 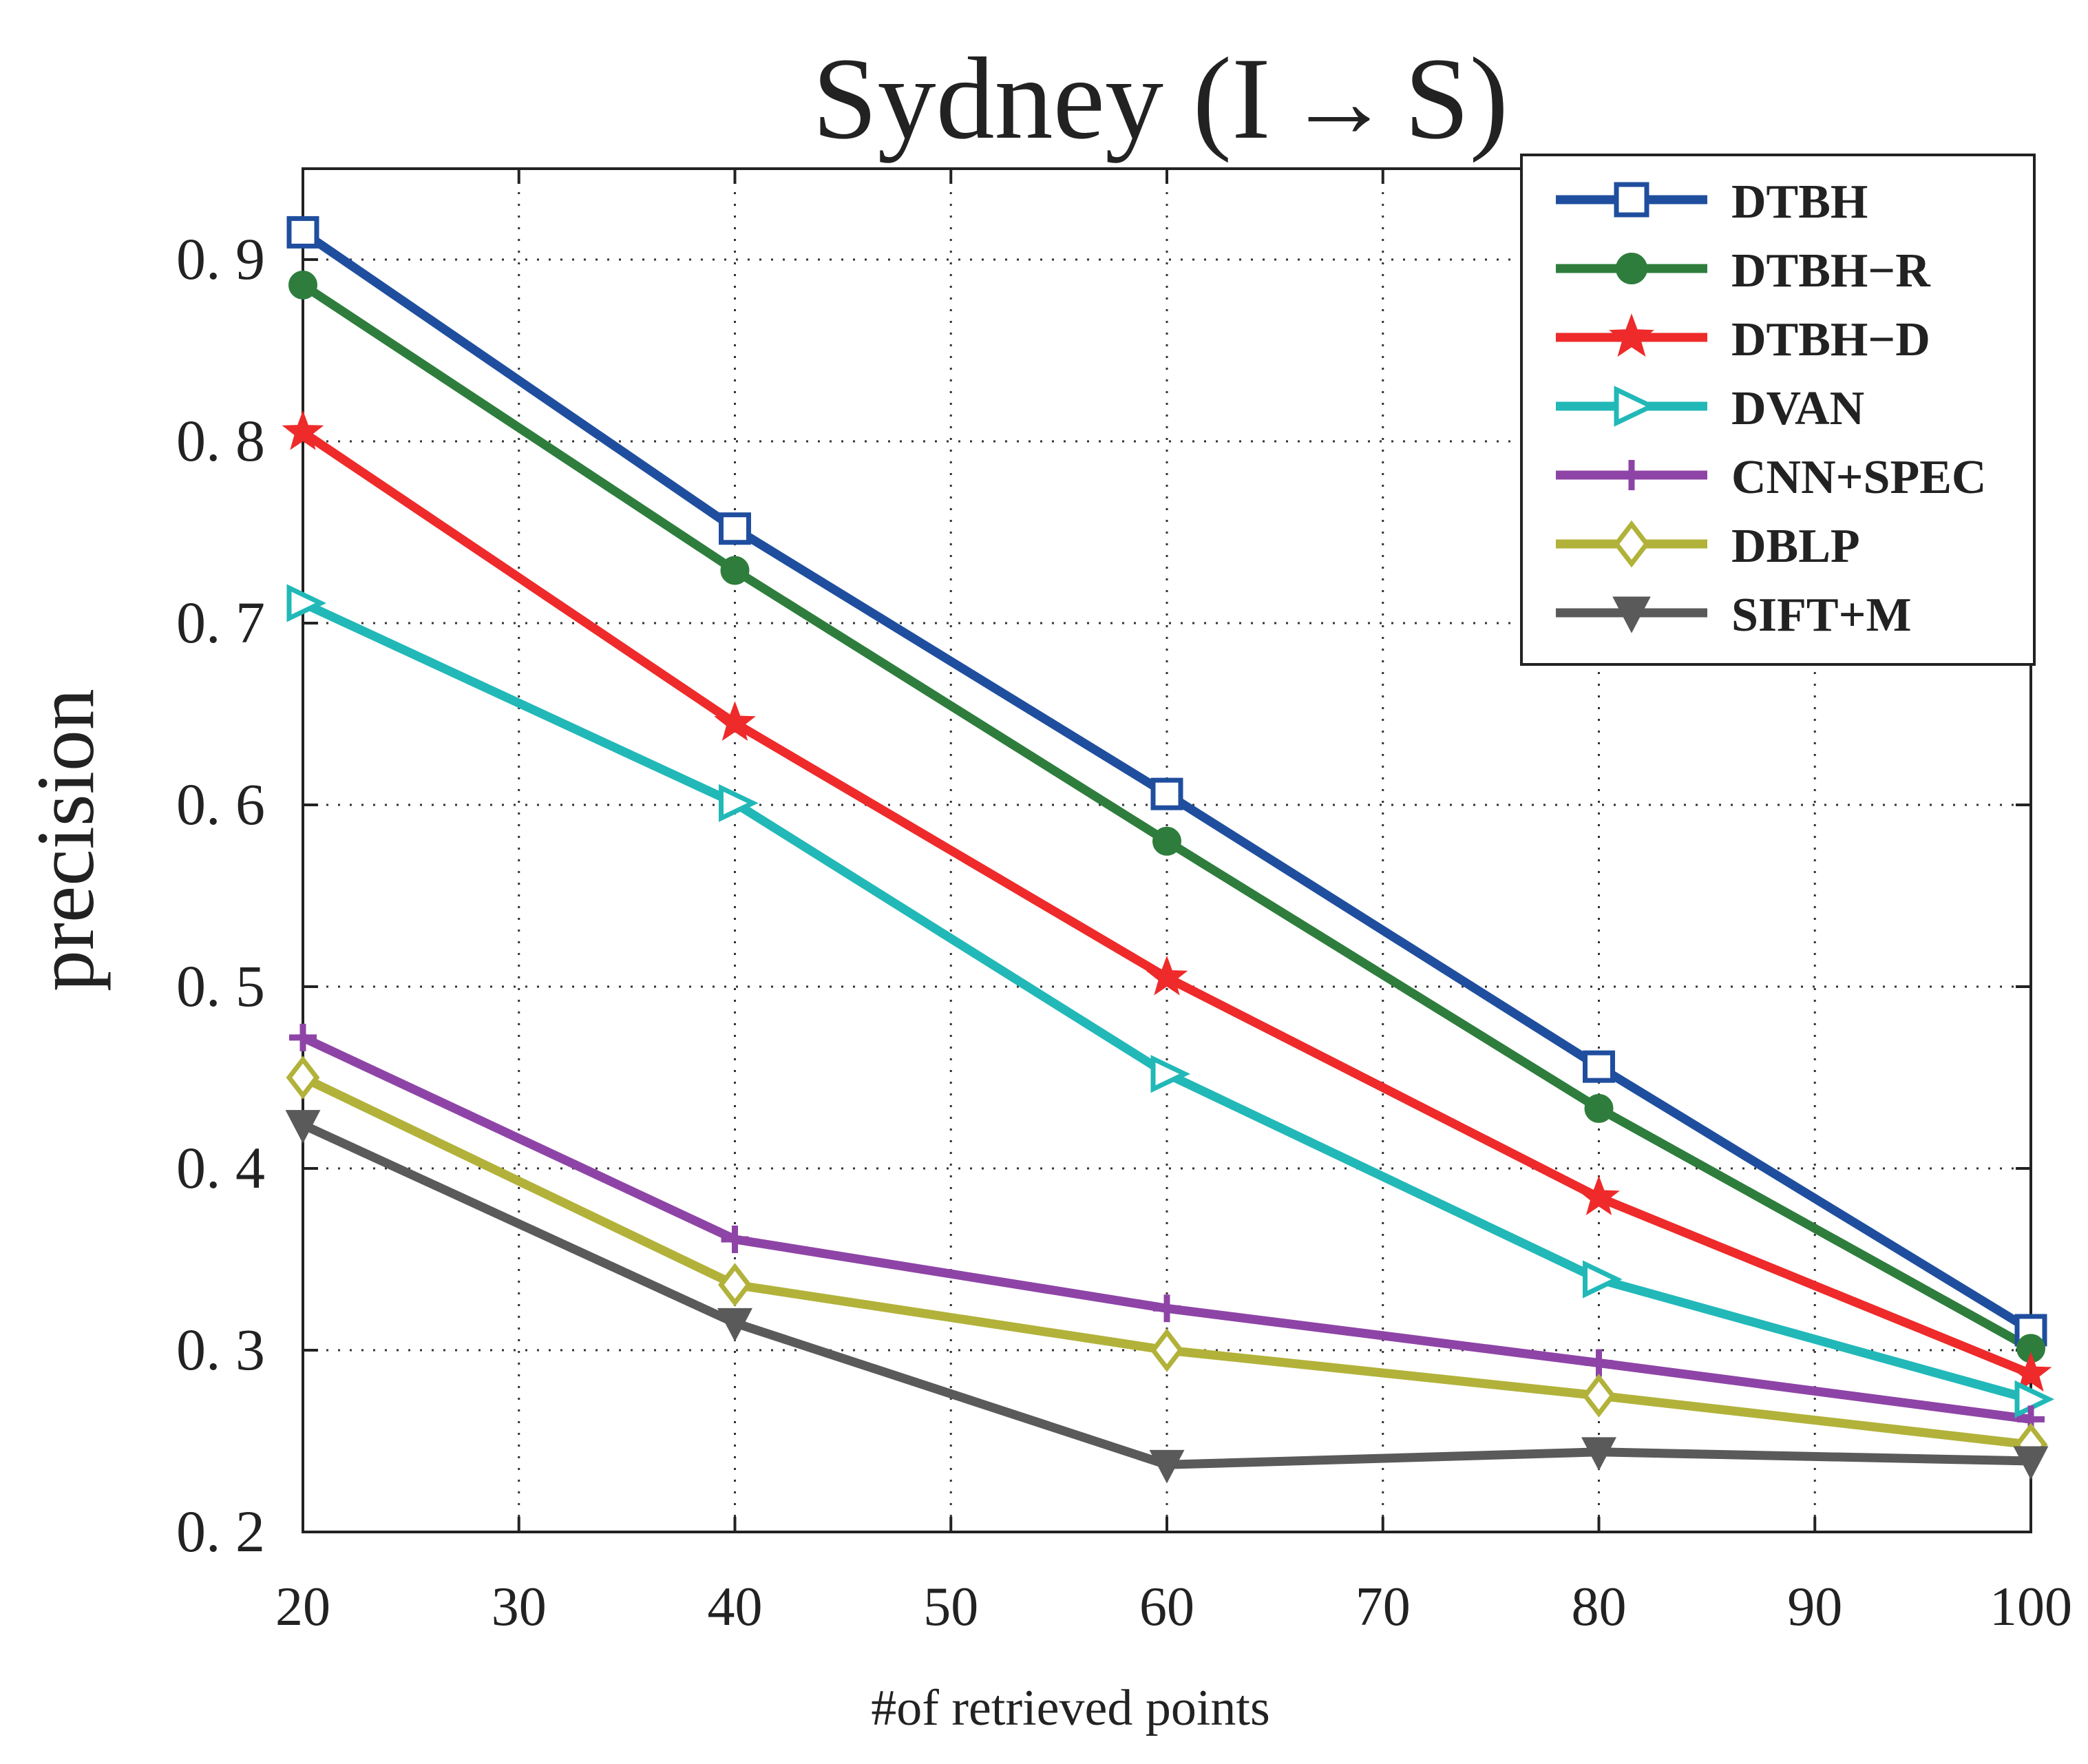 I want to click on legend-marker-dtbh, so click(x=1631, y=200).